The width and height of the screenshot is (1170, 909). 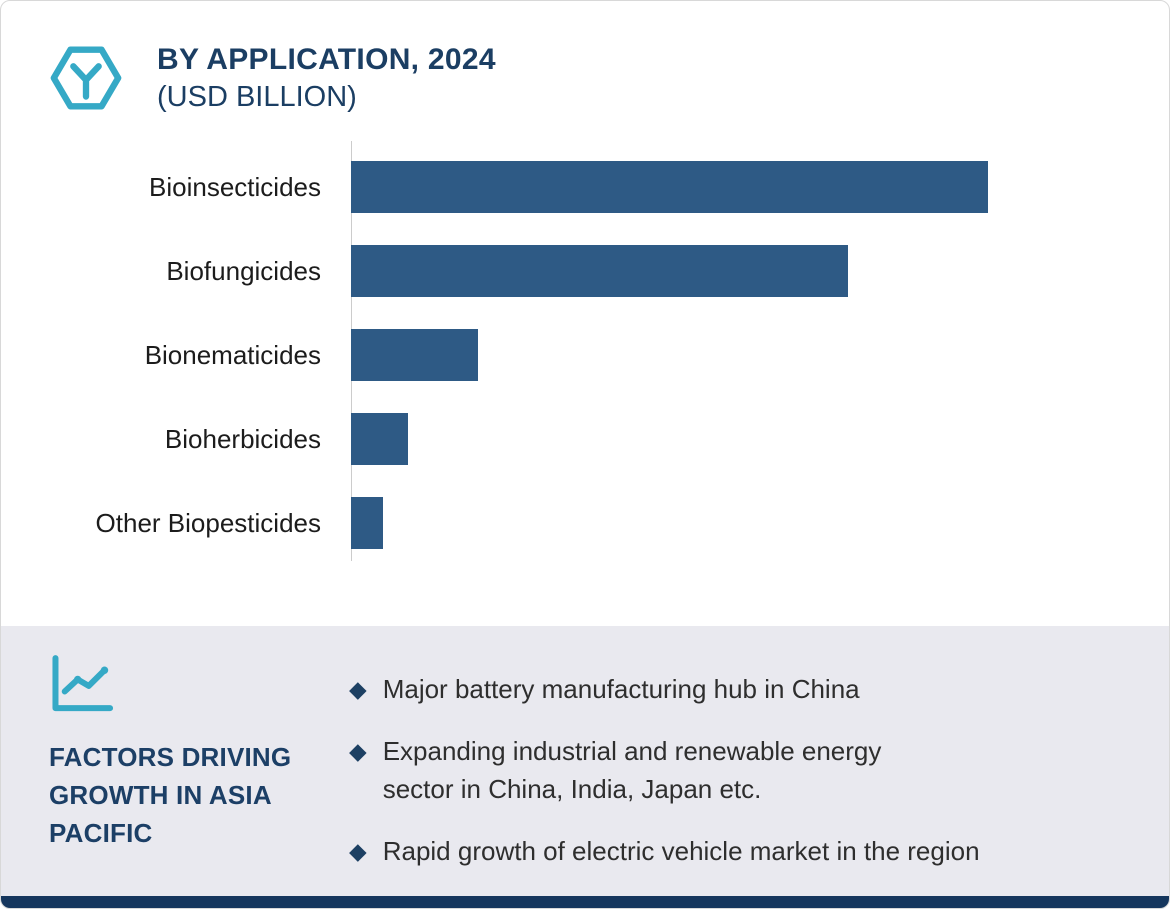 I want to click on factor-text: Major battery manufacturing hub in China, so click(x=621, y=689).